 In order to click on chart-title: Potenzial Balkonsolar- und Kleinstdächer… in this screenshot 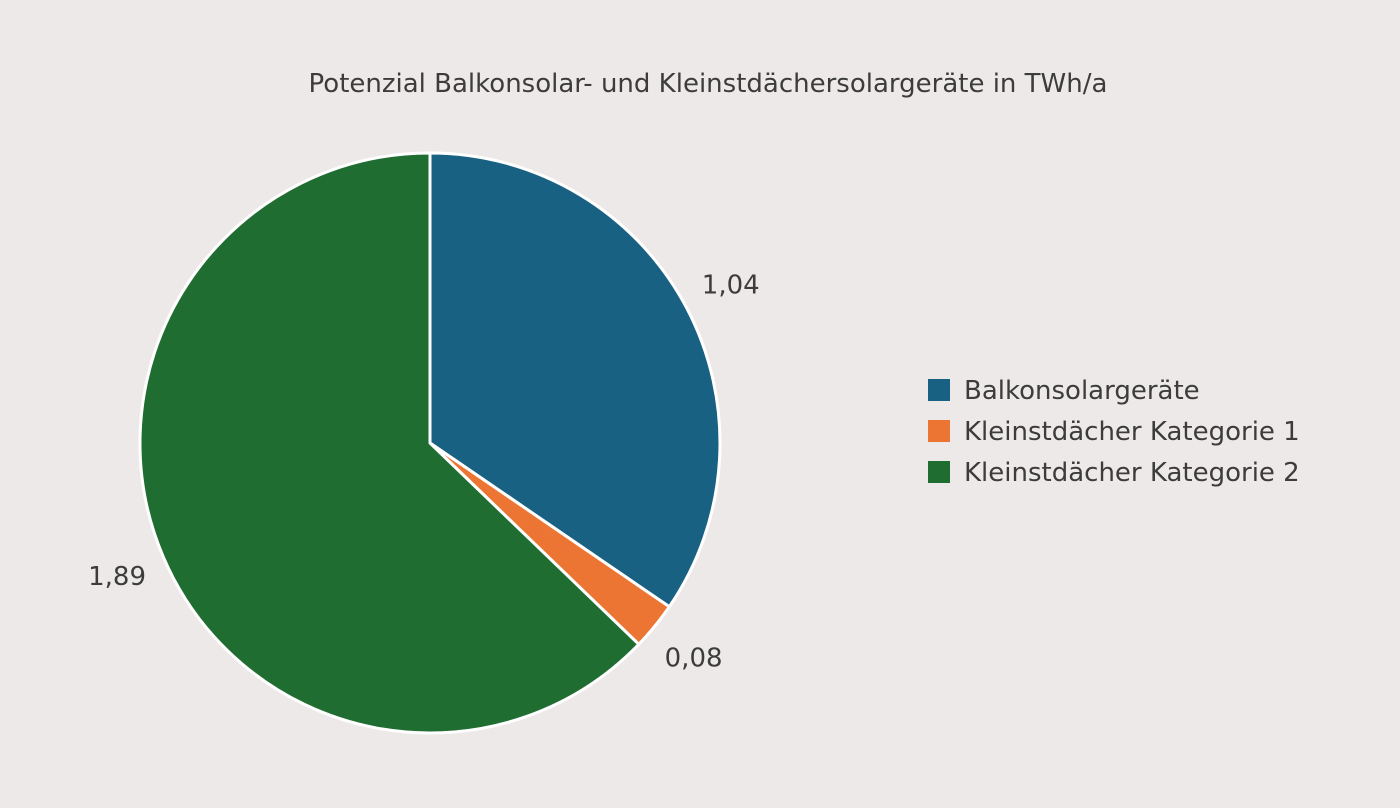, I will do `click(708, 84)`.